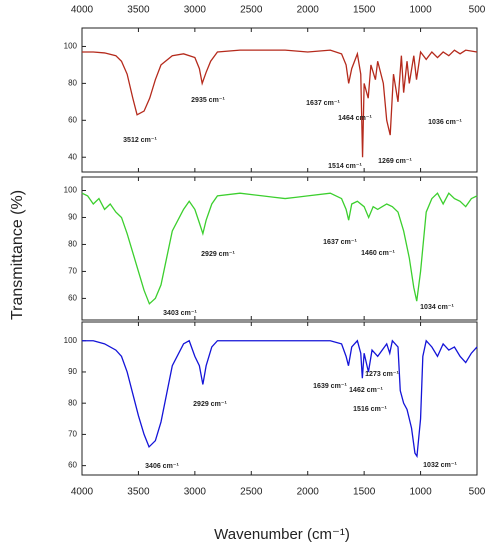 Image resolution: width=493 pixels, height=550 pixels. What do you see at coordinates (208, 100) in the screenshot?
I see `peak-annotation: 2935 cm⁻¹` at bounding box center [208, 100].